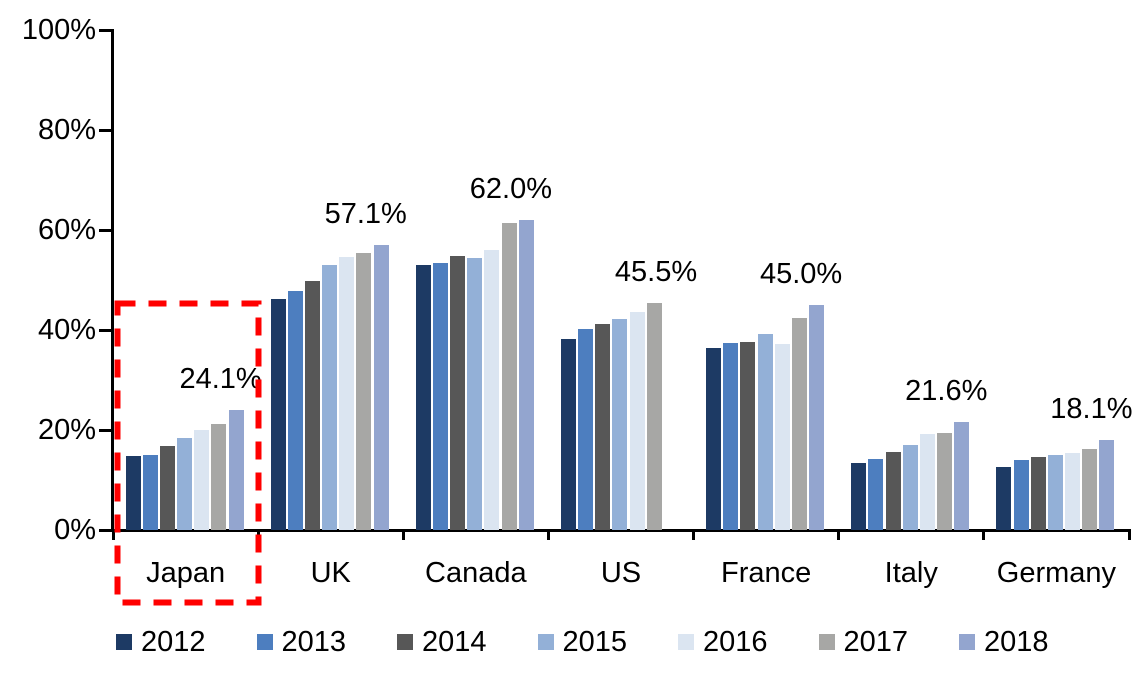  Describe the element at coordinates (967, 642) in the screenshot. I see `legend-swatch-2018` at that location.